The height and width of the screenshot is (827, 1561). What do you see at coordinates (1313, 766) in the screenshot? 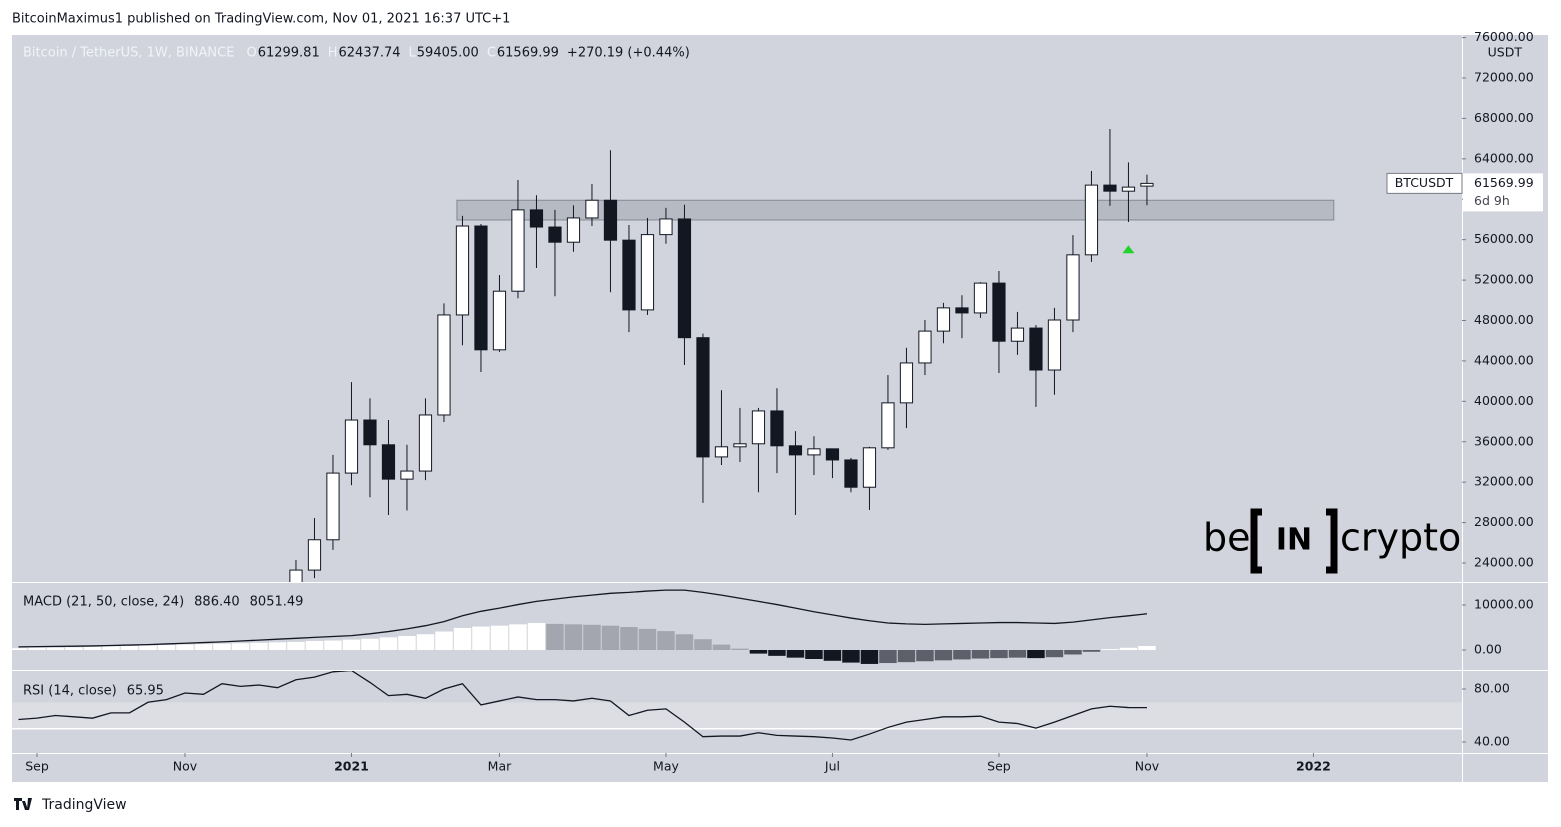
I see `x-tick-label: 2022` at bounding box center [1313, 766].